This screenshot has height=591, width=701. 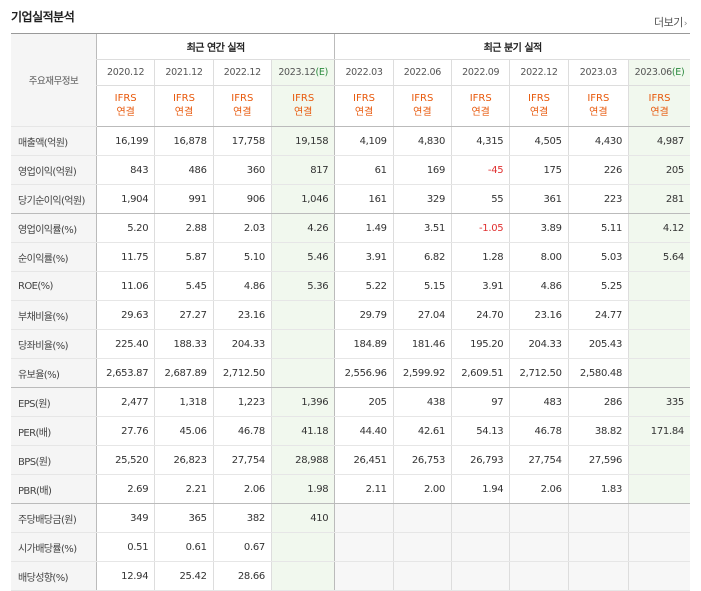 What do you see at coordinates (242, 170) in the screenshot?
I see `table-cell: 360` at bounding box center [242, 170].